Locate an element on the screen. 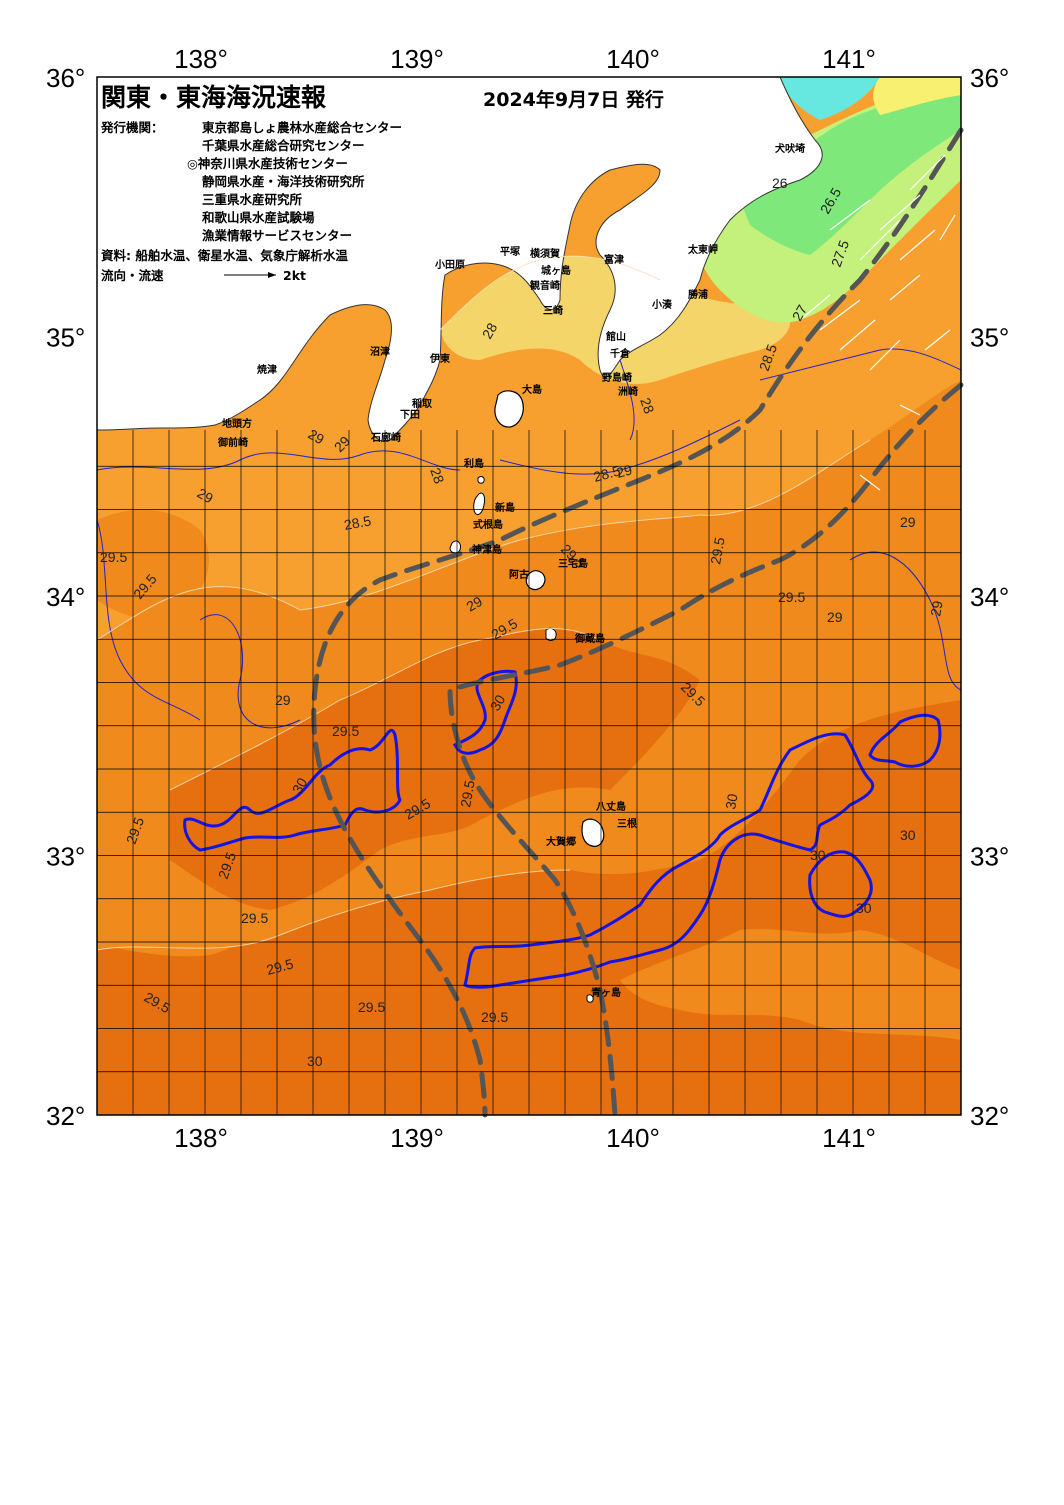 The width and height of the screenshot is (1064, 1505). island-hachijojima is located at coordinates (593, 832).